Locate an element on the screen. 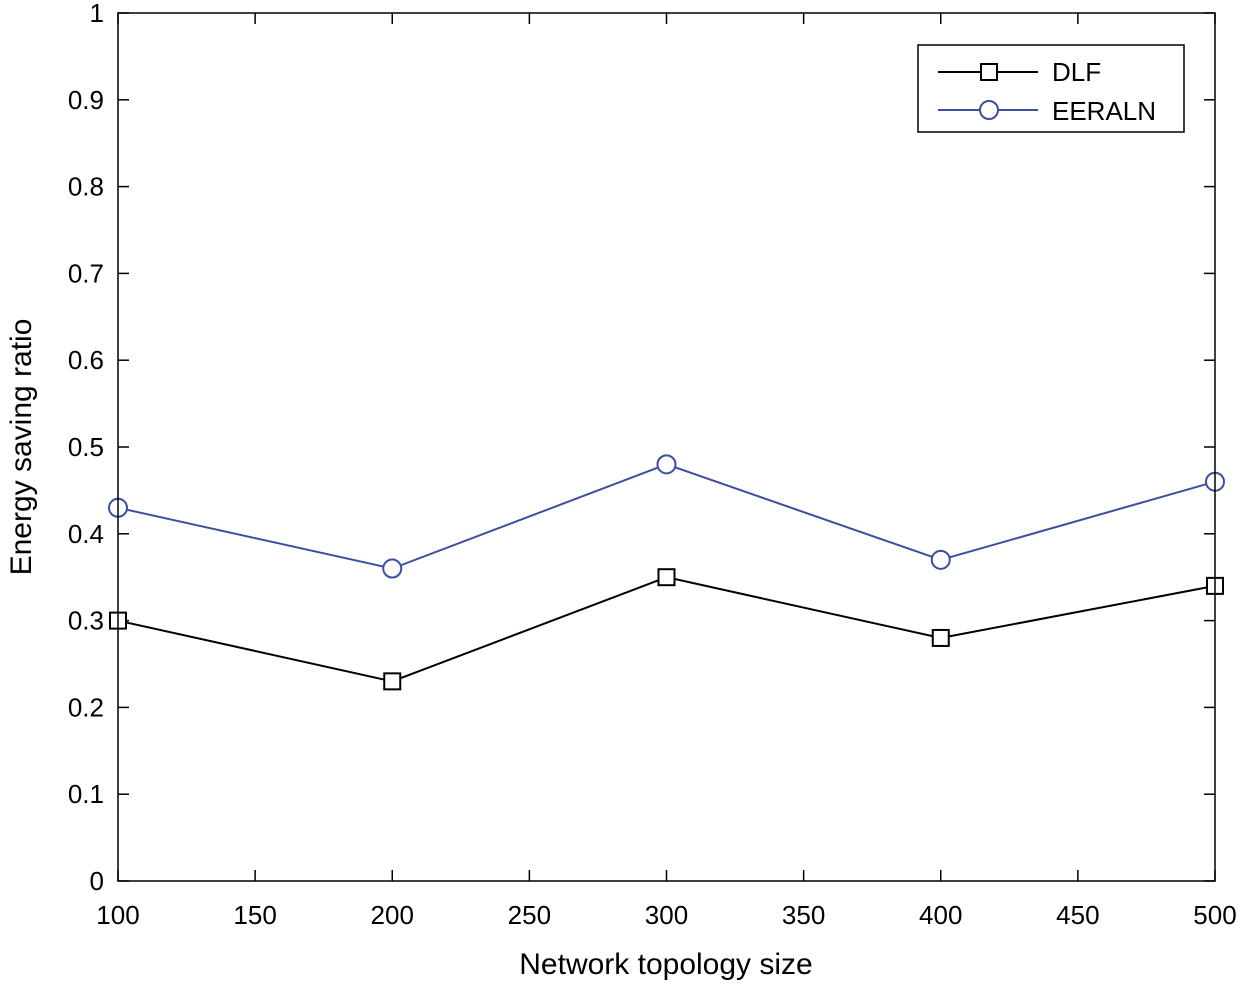 The height and width of the screenshot is (987, 1245). x-tick-label: 300 is located at coordinates (666, 915).